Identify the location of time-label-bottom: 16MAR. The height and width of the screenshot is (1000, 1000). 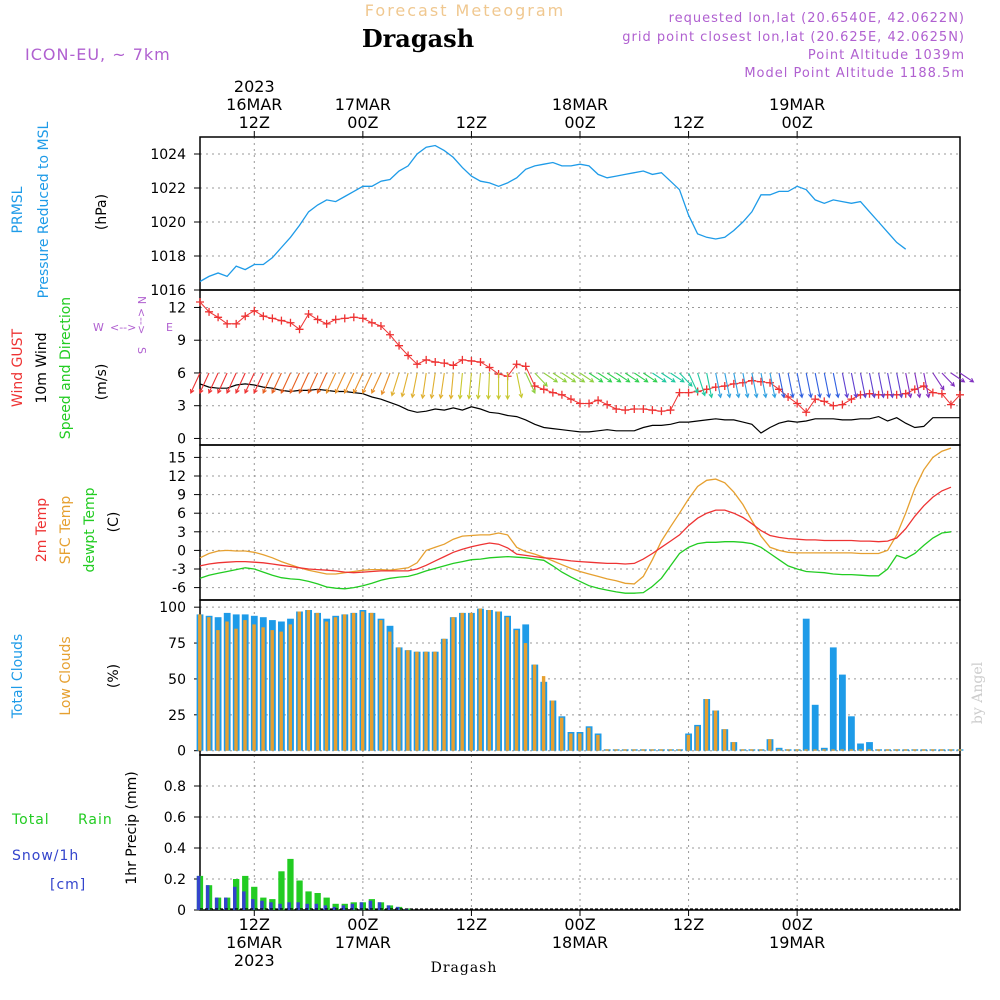
(254, 942).